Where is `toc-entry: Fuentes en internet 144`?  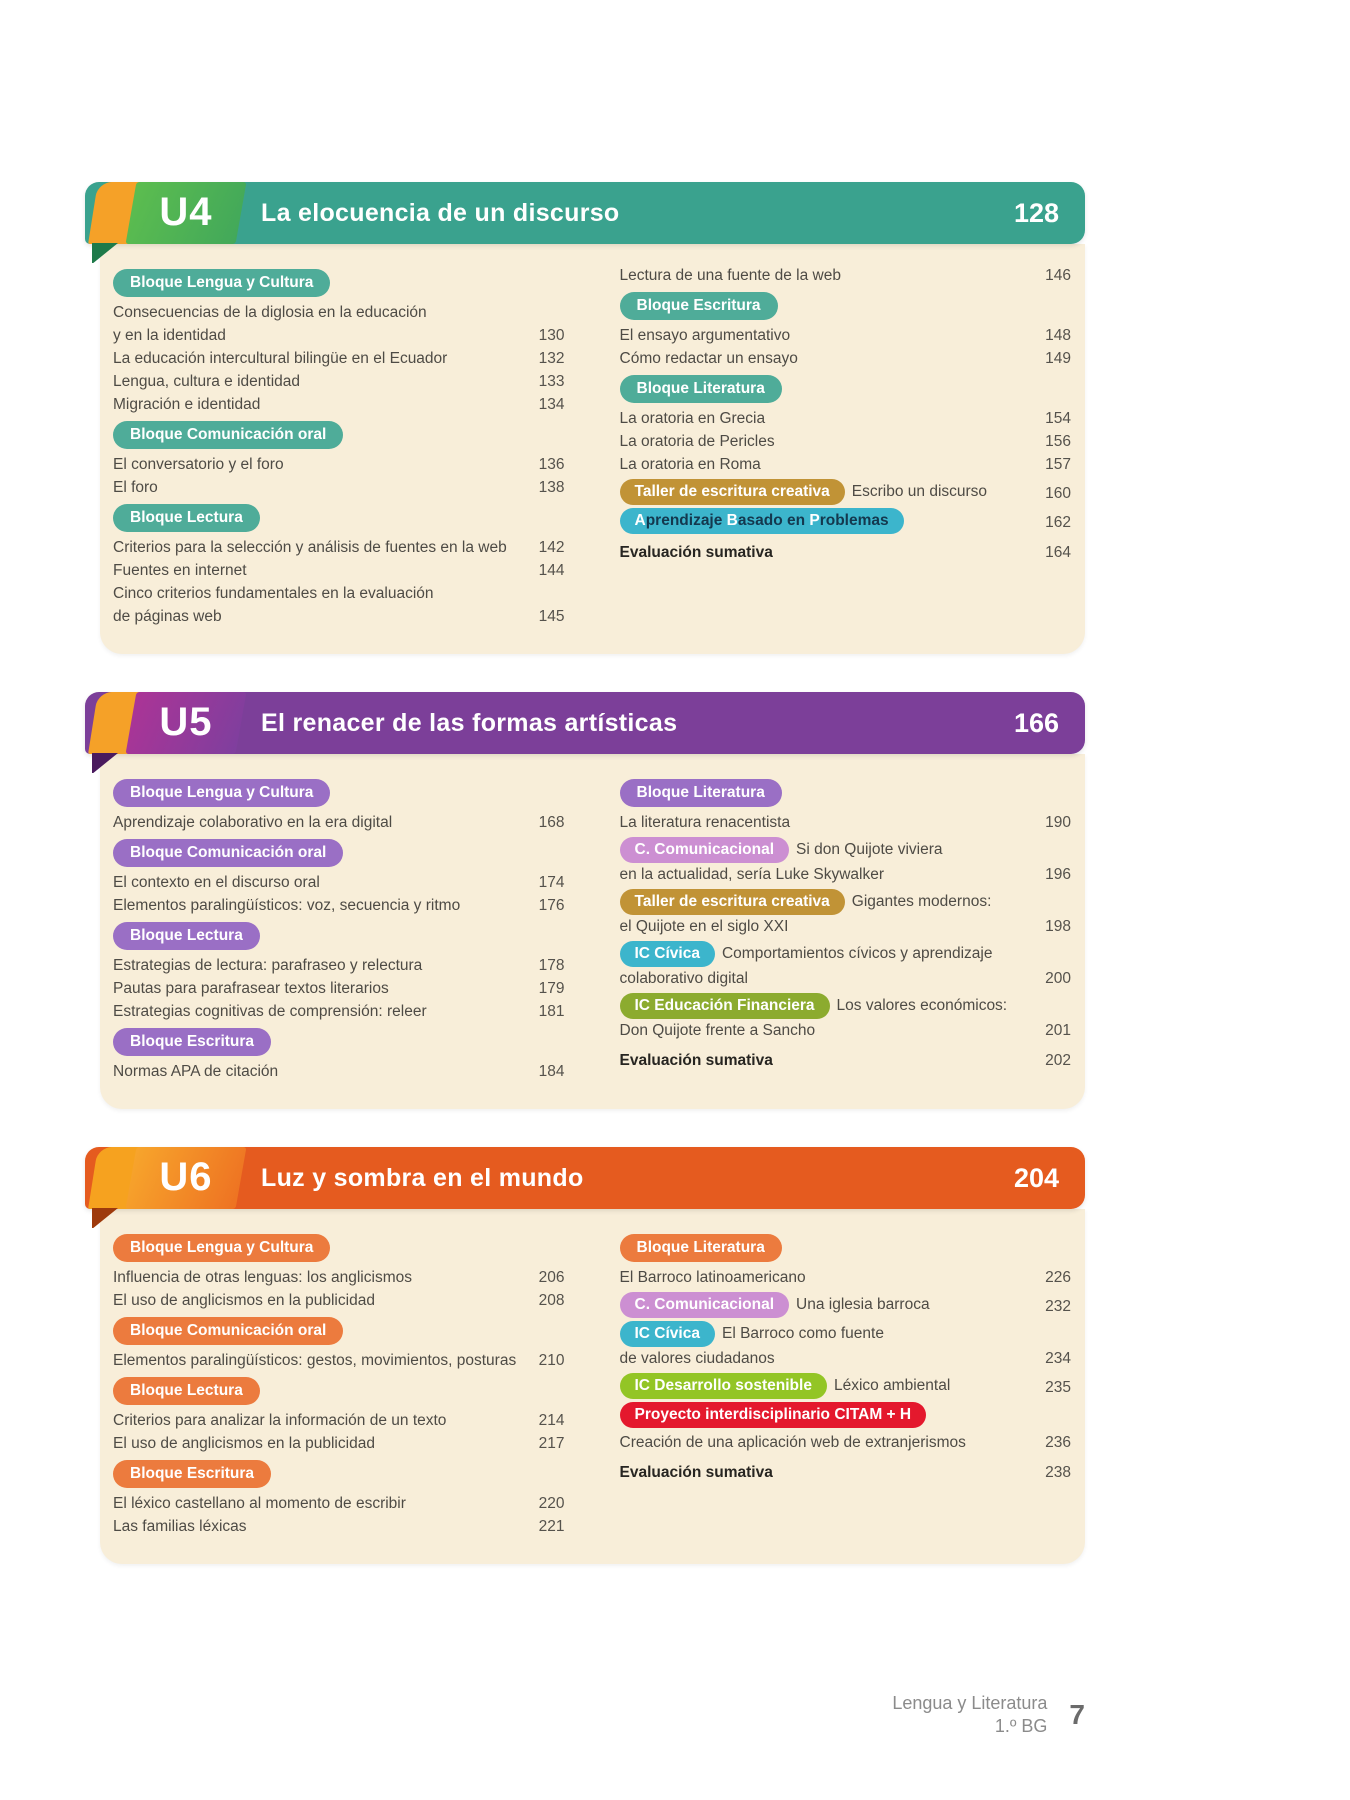
toc-entry: Fuentes en internet 144 is located at coordinates (339, 570).